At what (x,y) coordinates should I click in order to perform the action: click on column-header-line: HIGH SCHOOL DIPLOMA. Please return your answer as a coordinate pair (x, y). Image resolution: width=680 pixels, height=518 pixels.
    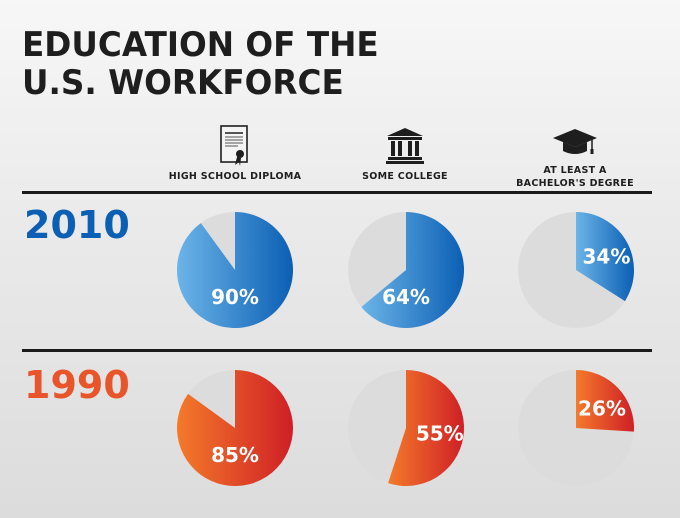
    Looking at the image, I should click on (235, 176).